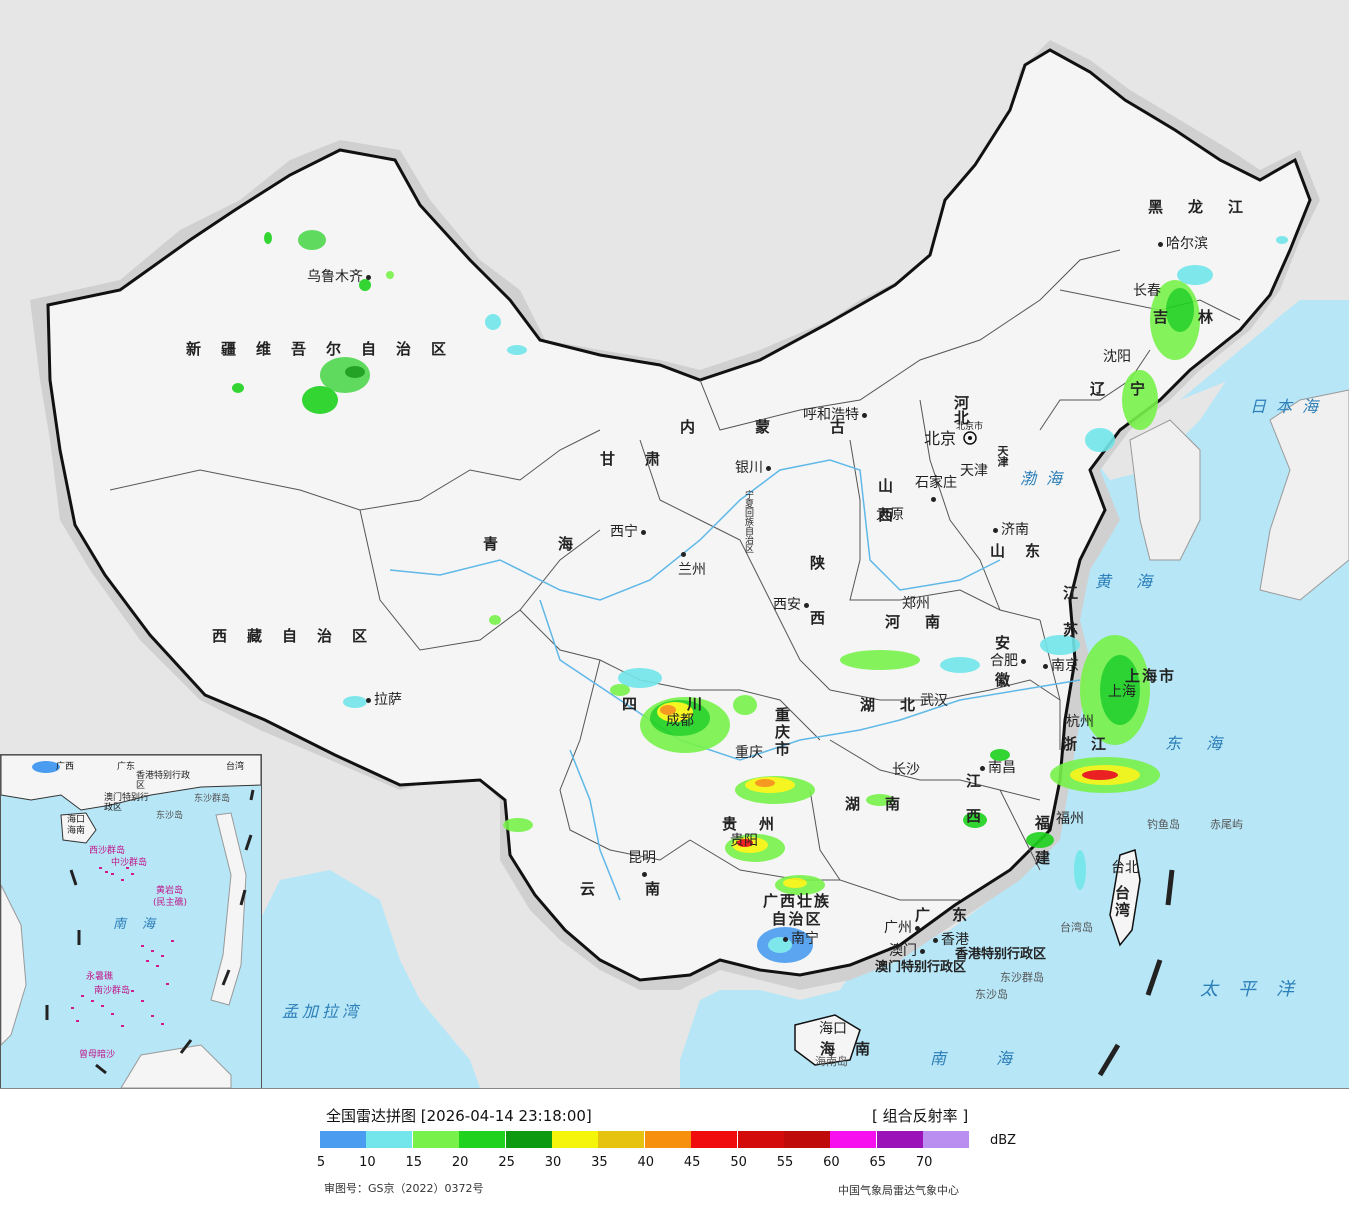  What do you see at coordinates (506, 1162) in the screenshot?
I see `scale-tick-label: 25` at bounding box center [506, 1162].